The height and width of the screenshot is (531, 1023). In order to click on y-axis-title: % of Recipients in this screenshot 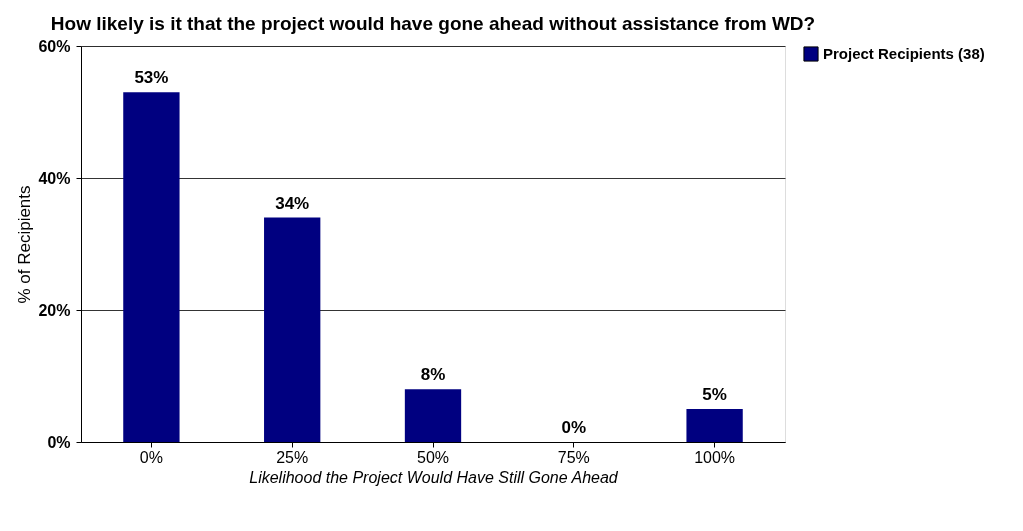, I will do `click(25, 244)`.